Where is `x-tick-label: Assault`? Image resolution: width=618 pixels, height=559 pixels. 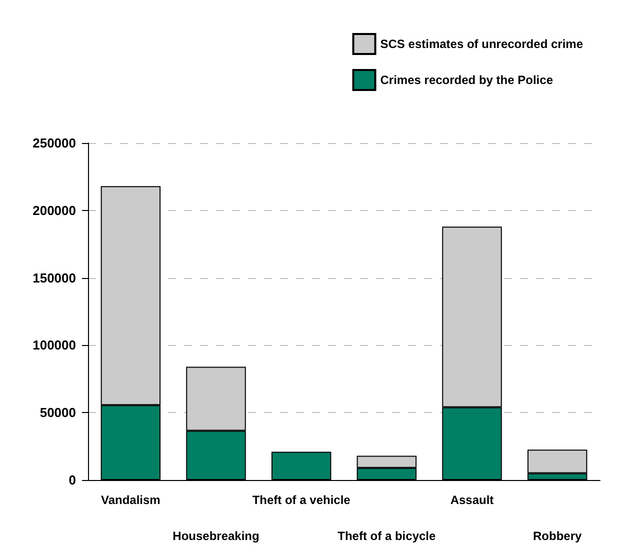
x-tick-label: Assault is located at coordinates (472, 500).